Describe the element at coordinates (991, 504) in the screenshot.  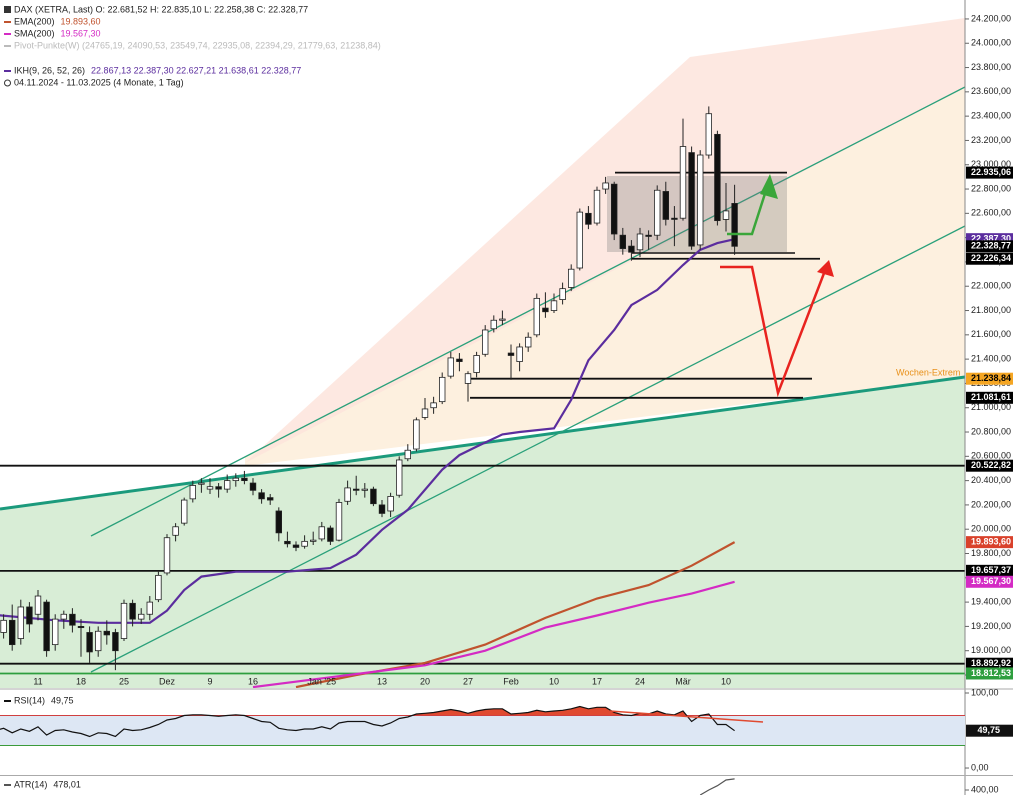
I see `y-tick-label: 20.200,00` at that location.